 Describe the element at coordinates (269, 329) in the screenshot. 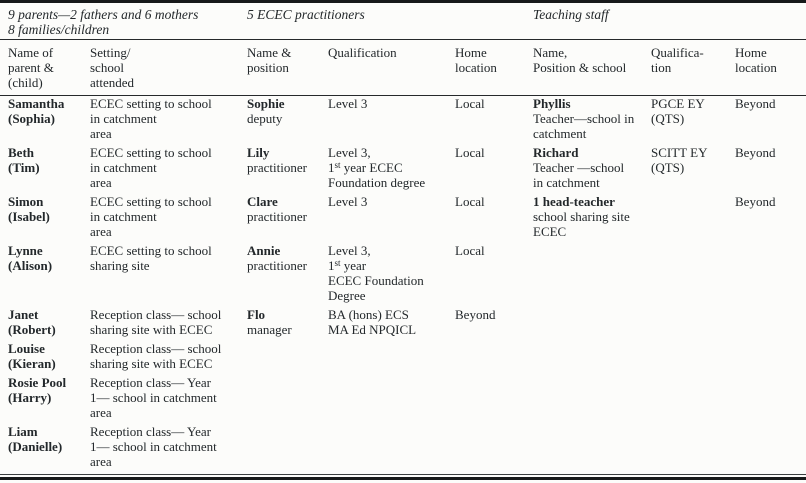

I see `practitioner-position: manager` at that location.